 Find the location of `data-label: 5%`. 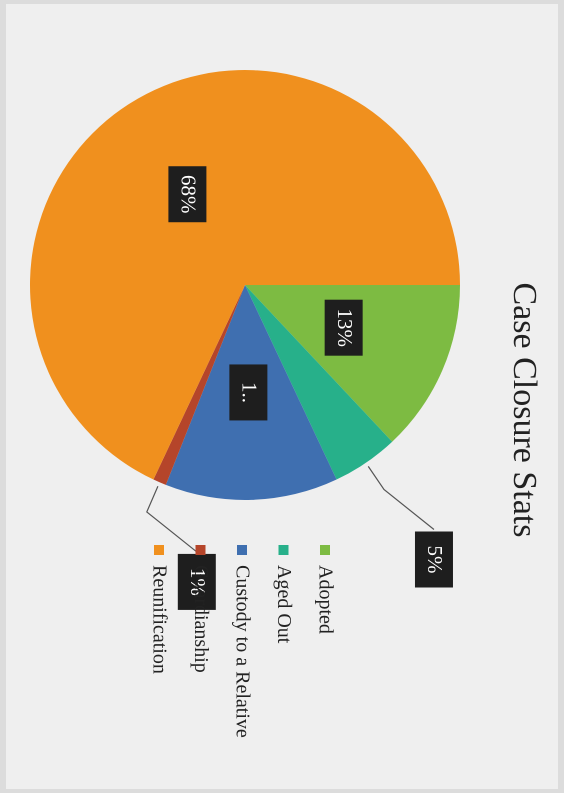

data-label: 5% is located at coordinates (435, 559).